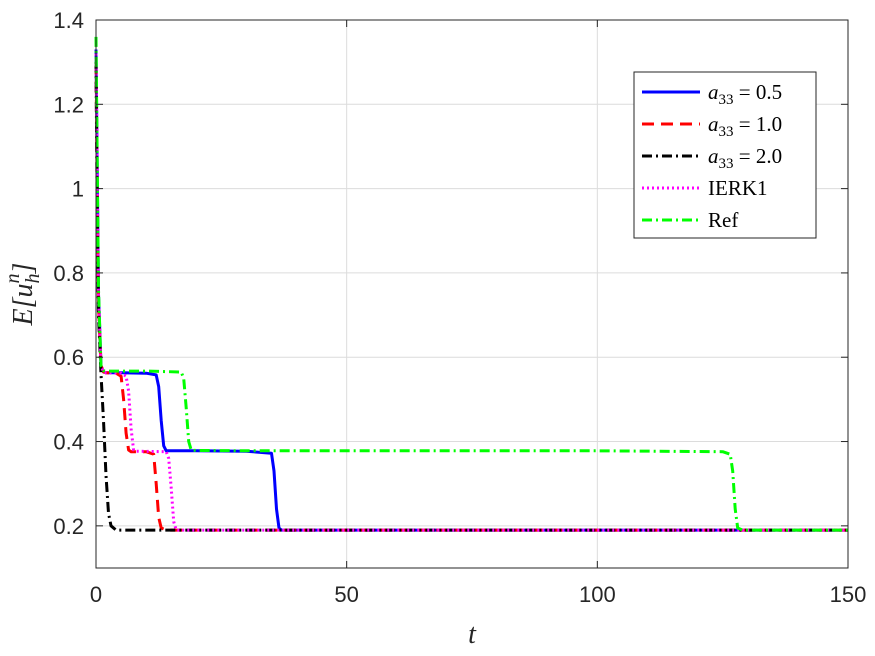 Image resolution: width=875 pixels, height=656 pixels. Describe the element at coordinates (68, 273) in the screenshot. I see `y-tick-label: 0.8` at that location.